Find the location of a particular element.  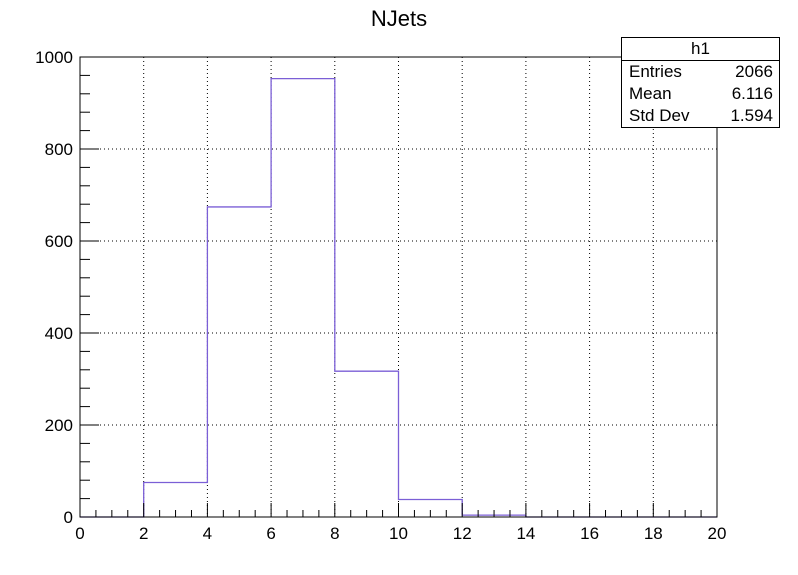

stats-label: Entries is located at coordinates (655, 71).